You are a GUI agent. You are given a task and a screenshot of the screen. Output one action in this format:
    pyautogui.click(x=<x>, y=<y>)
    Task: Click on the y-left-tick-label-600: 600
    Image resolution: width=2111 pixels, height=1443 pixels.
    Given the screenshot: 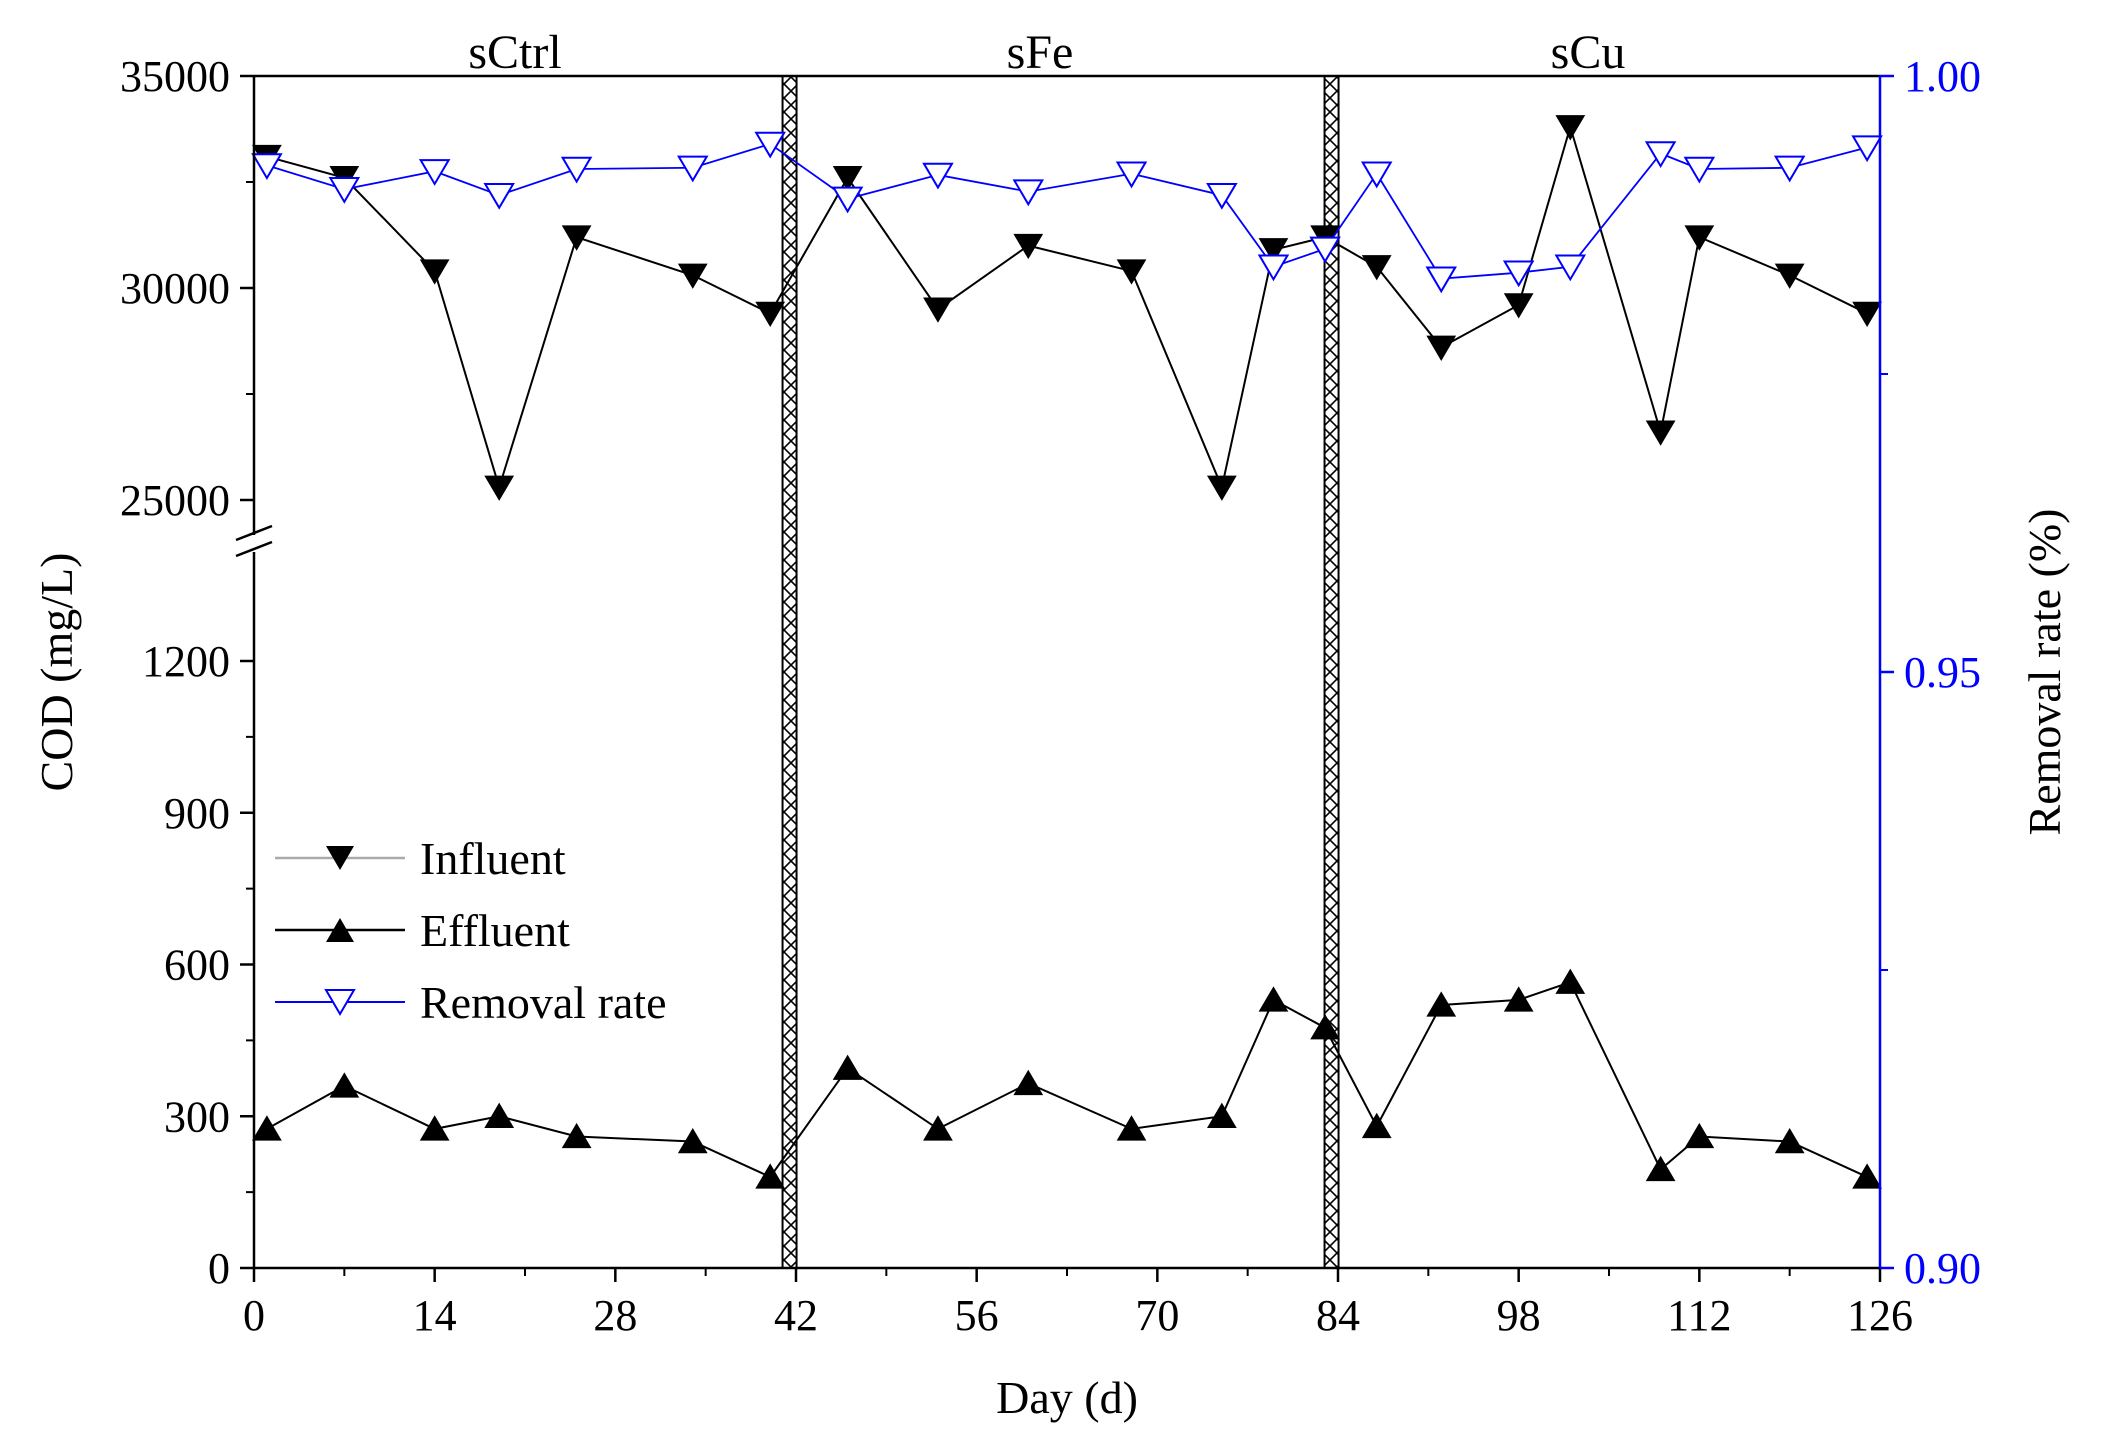 What is the action you would take?
    pyautogui.click(x=197, y=965)
    